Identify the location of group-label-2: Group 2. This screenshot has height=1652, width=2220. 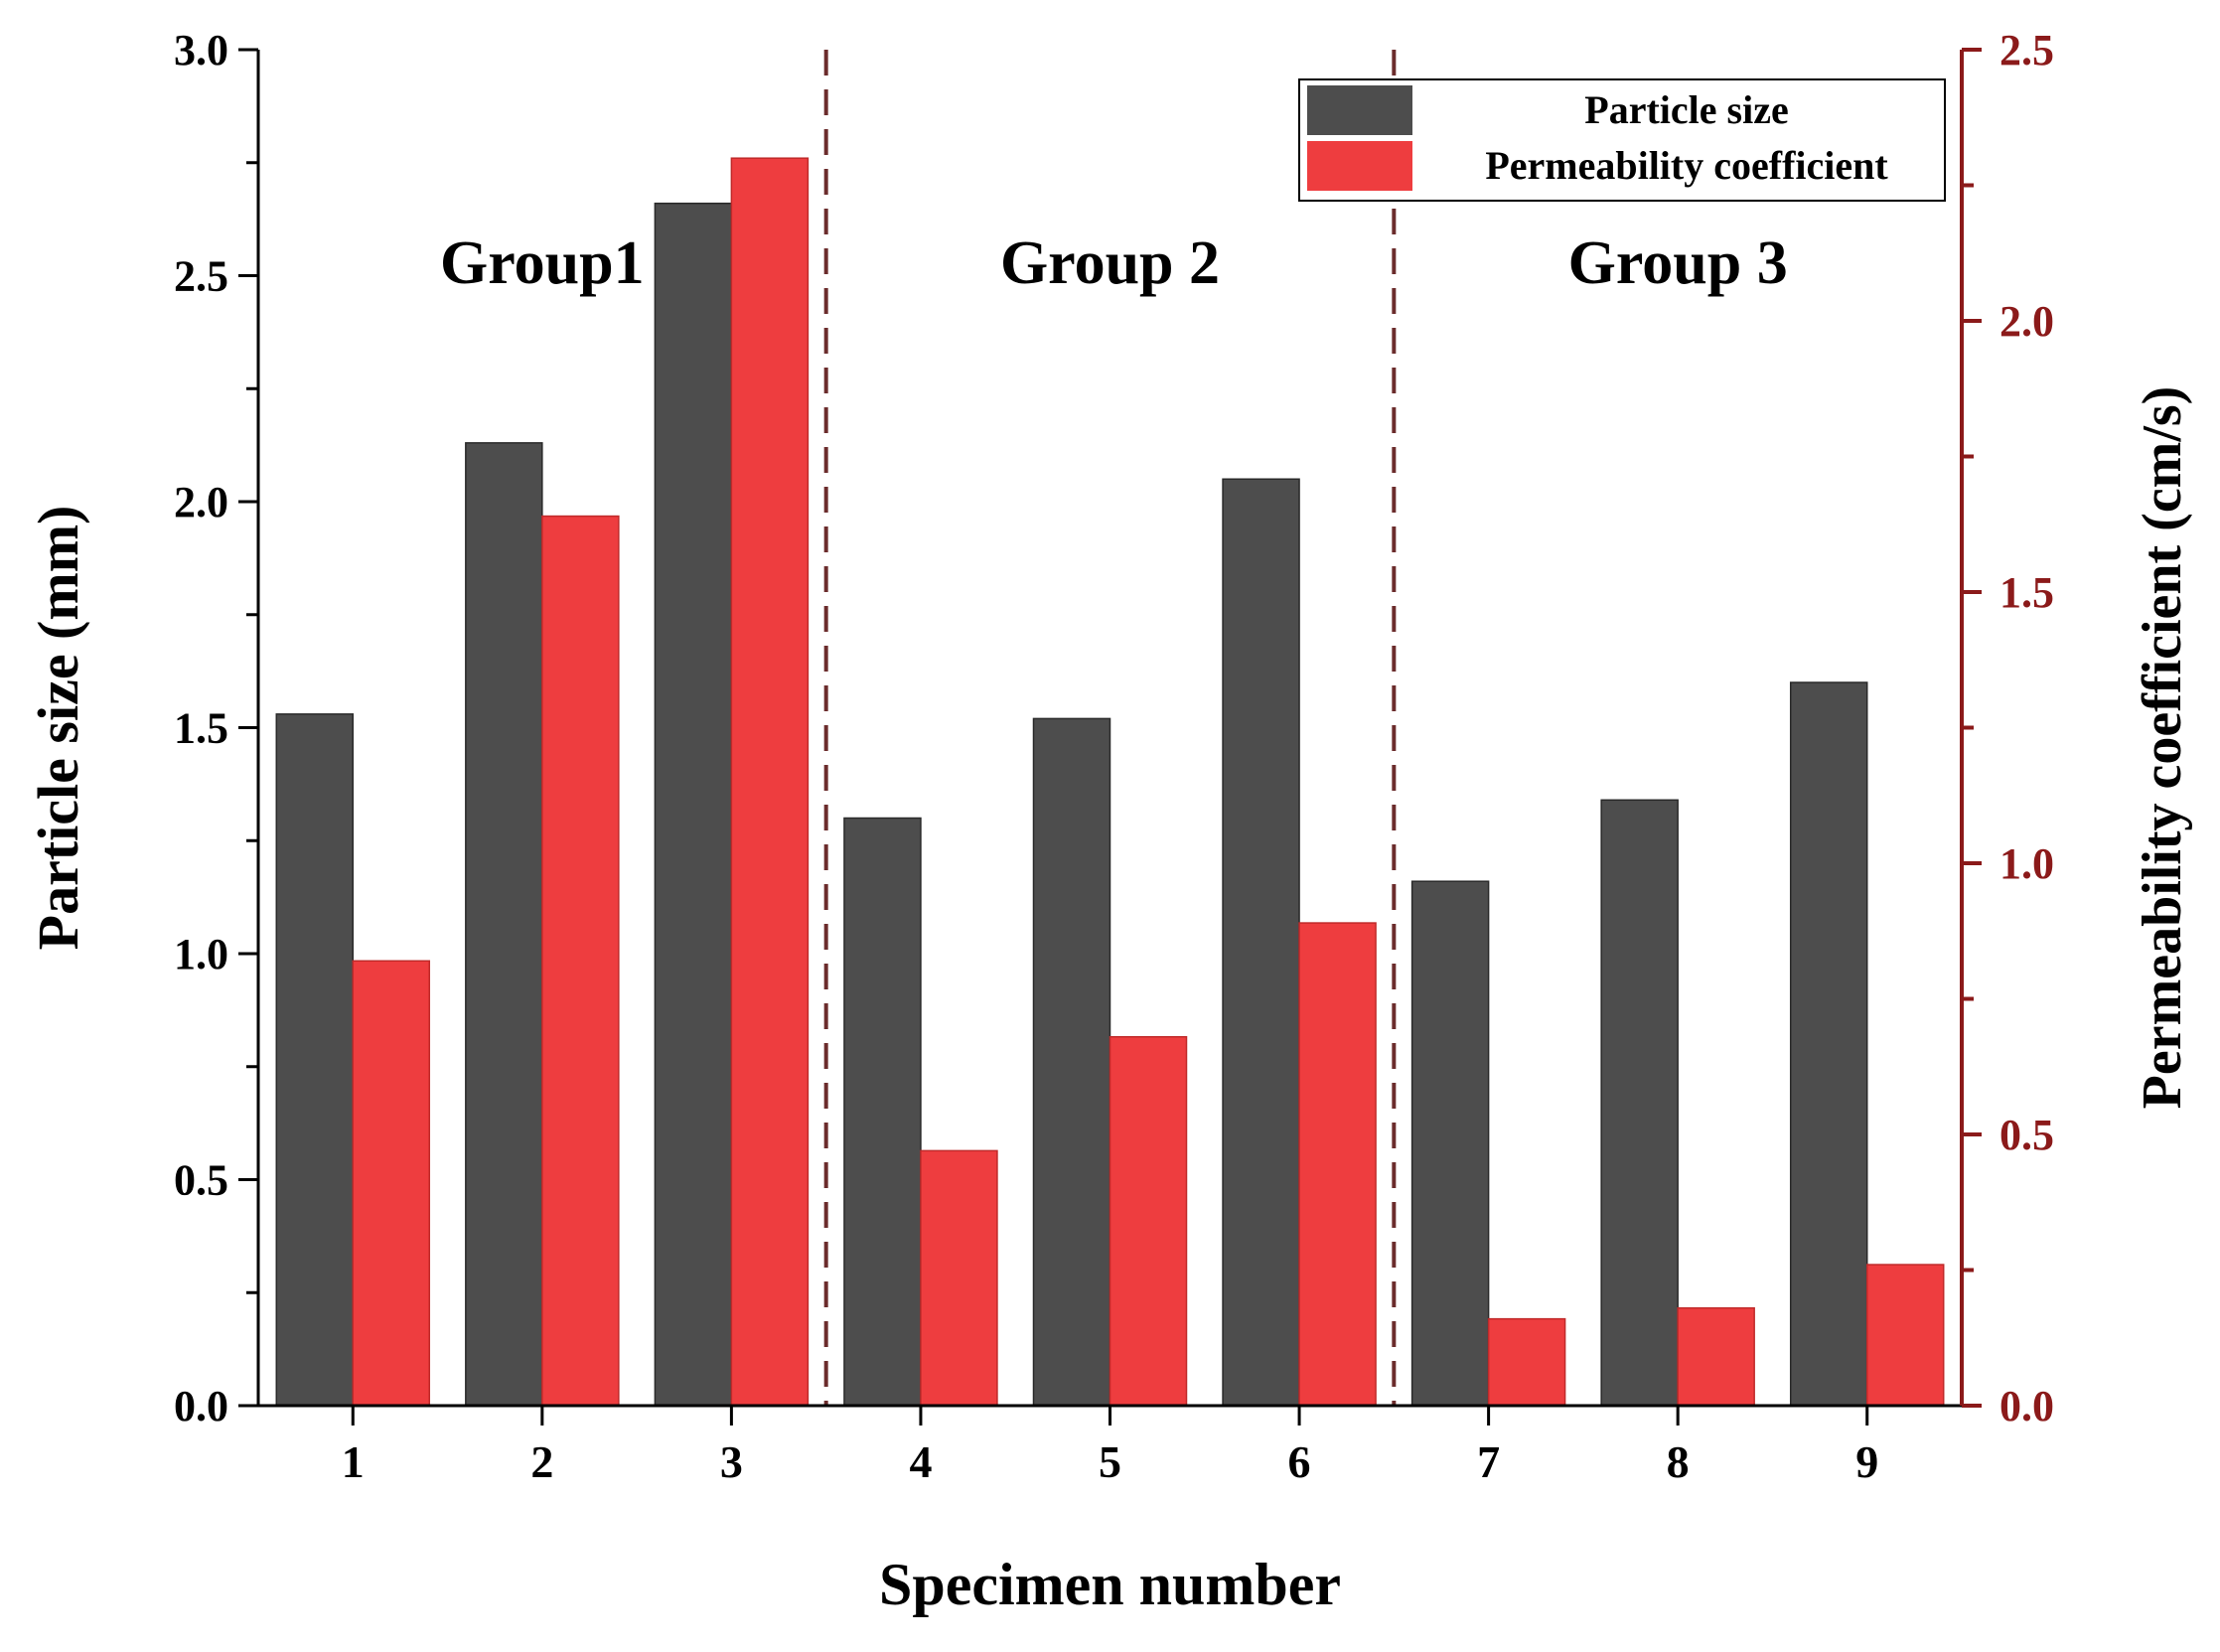
(1110, 263).